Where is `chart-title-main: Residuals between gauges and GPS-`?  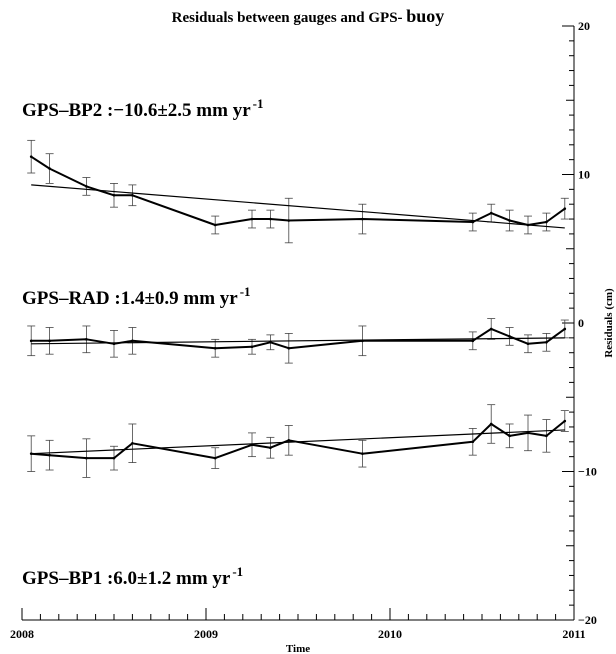 chart-title-main: Residuals between gauges and GPS- is located at coordinates (289, 18).